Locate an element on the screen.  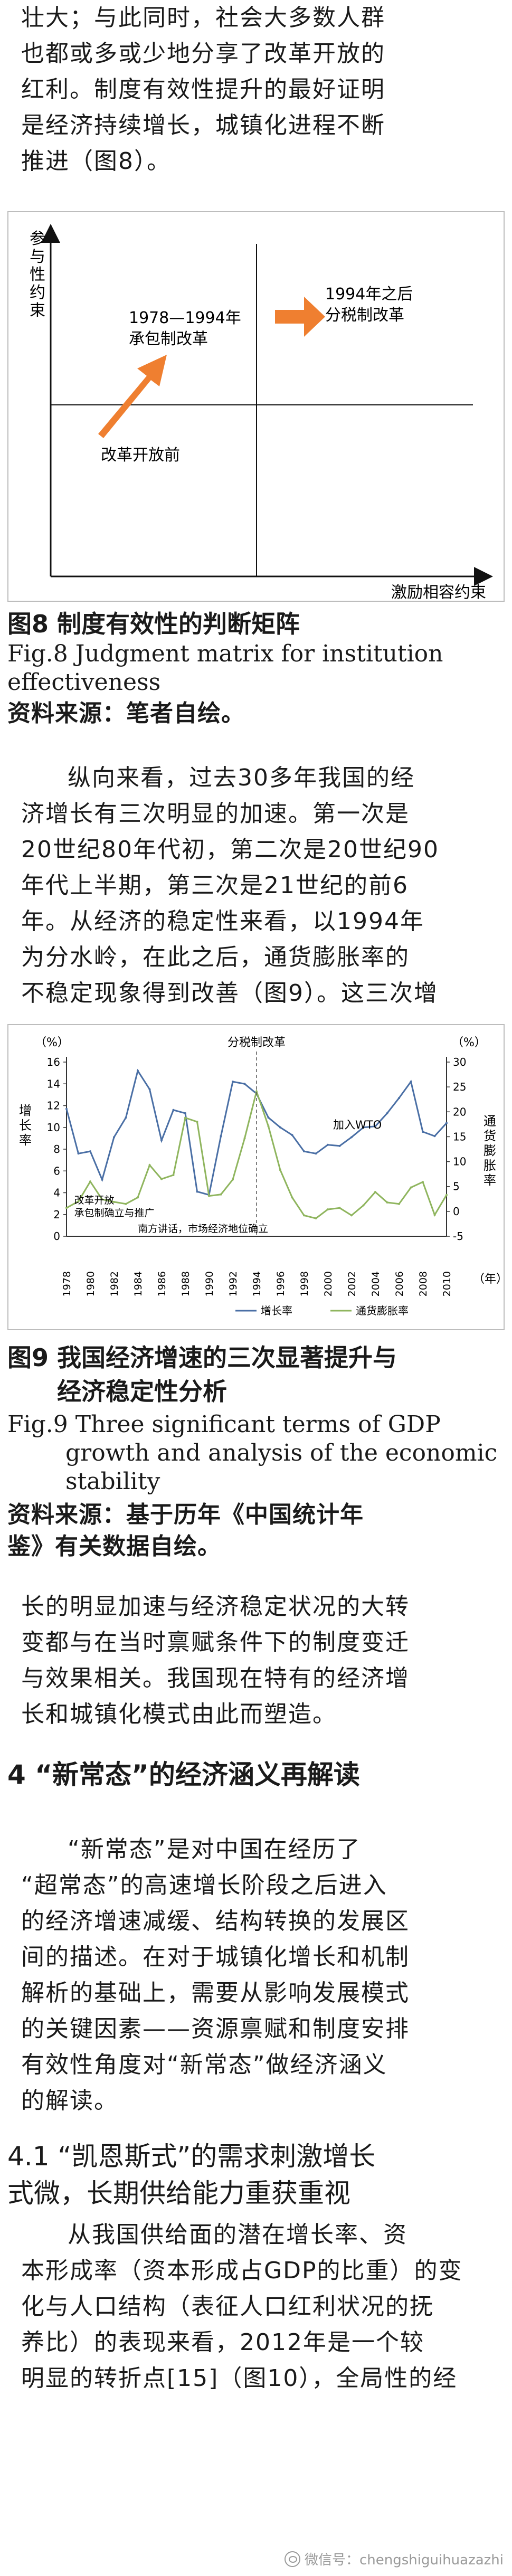
left-tick-label: 4 is located at coordinates (56, 1193).